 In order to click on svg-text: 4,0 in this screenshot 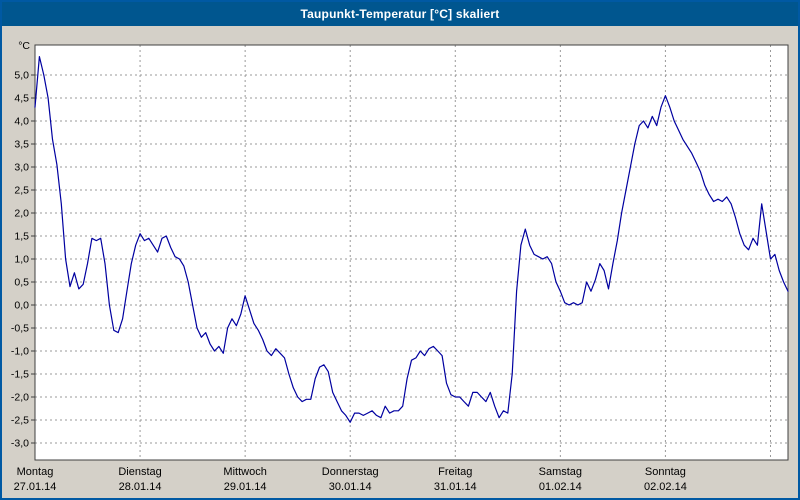, I will do `click(21, 122)`.